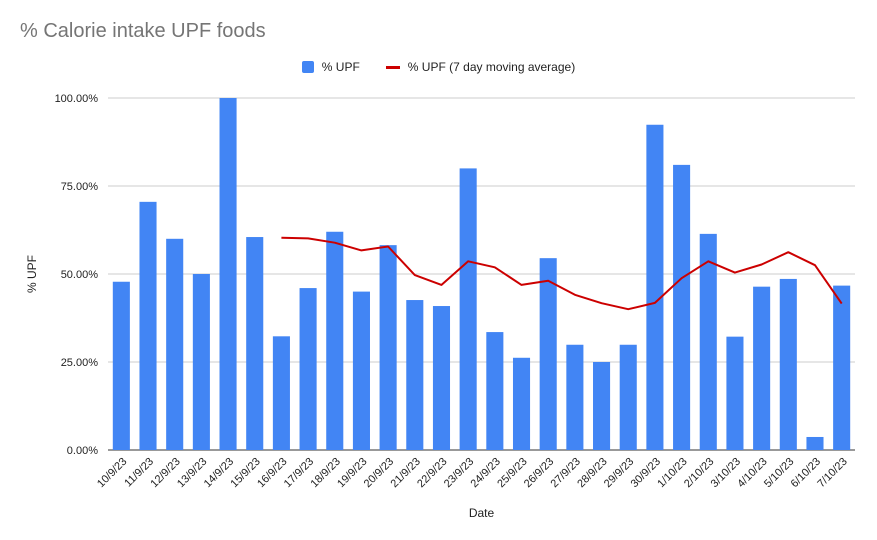 The image size is (877, 540). I want to click on y-tick-label: 100.00%, so click(77, 99).